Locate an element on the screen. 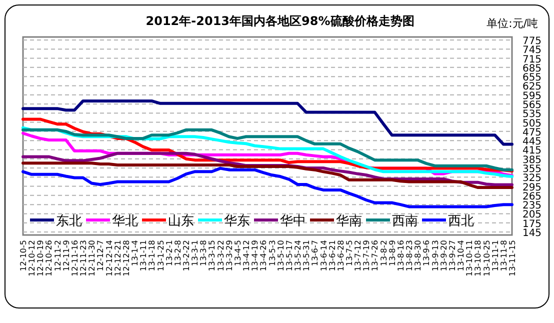 This screenshot has width=554, height=323. y-tick-label: 775 is located at coordinates (532, 41).